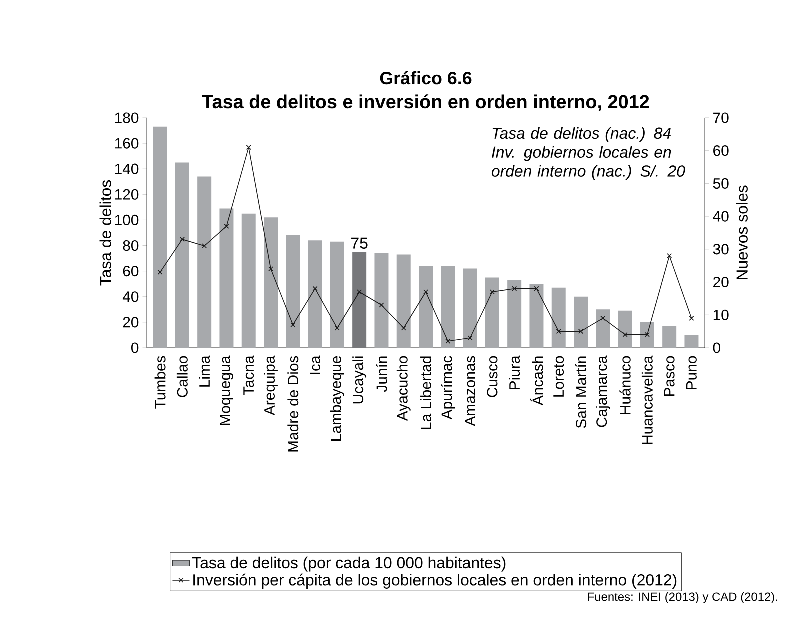 The width and height of the screenshot is (792, 619). I want to click on x-tick-label: Ica, so click(315, 365).